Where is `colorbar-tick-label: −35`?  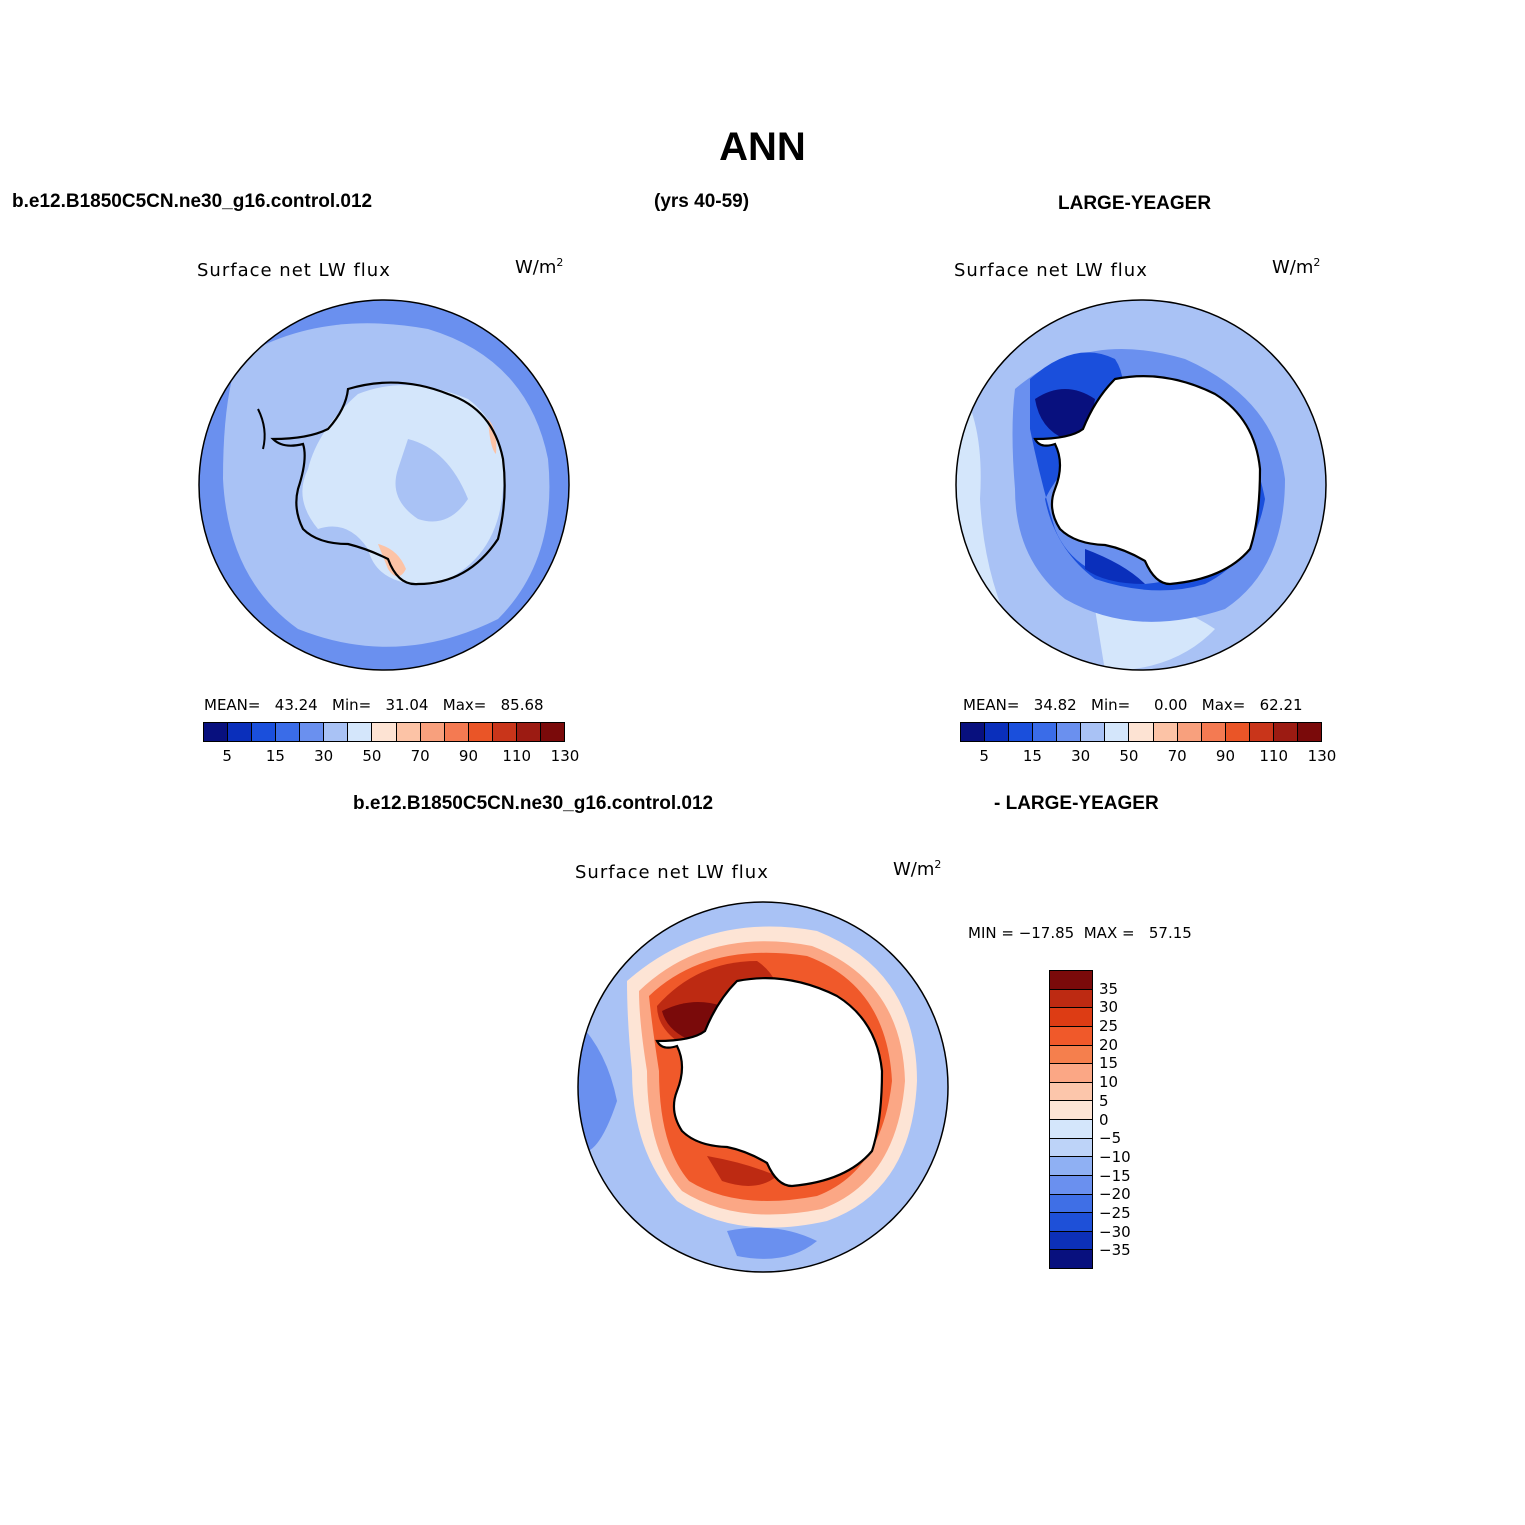
colorbar-tick-label: −35 is located at coordinates (1115, 1250).